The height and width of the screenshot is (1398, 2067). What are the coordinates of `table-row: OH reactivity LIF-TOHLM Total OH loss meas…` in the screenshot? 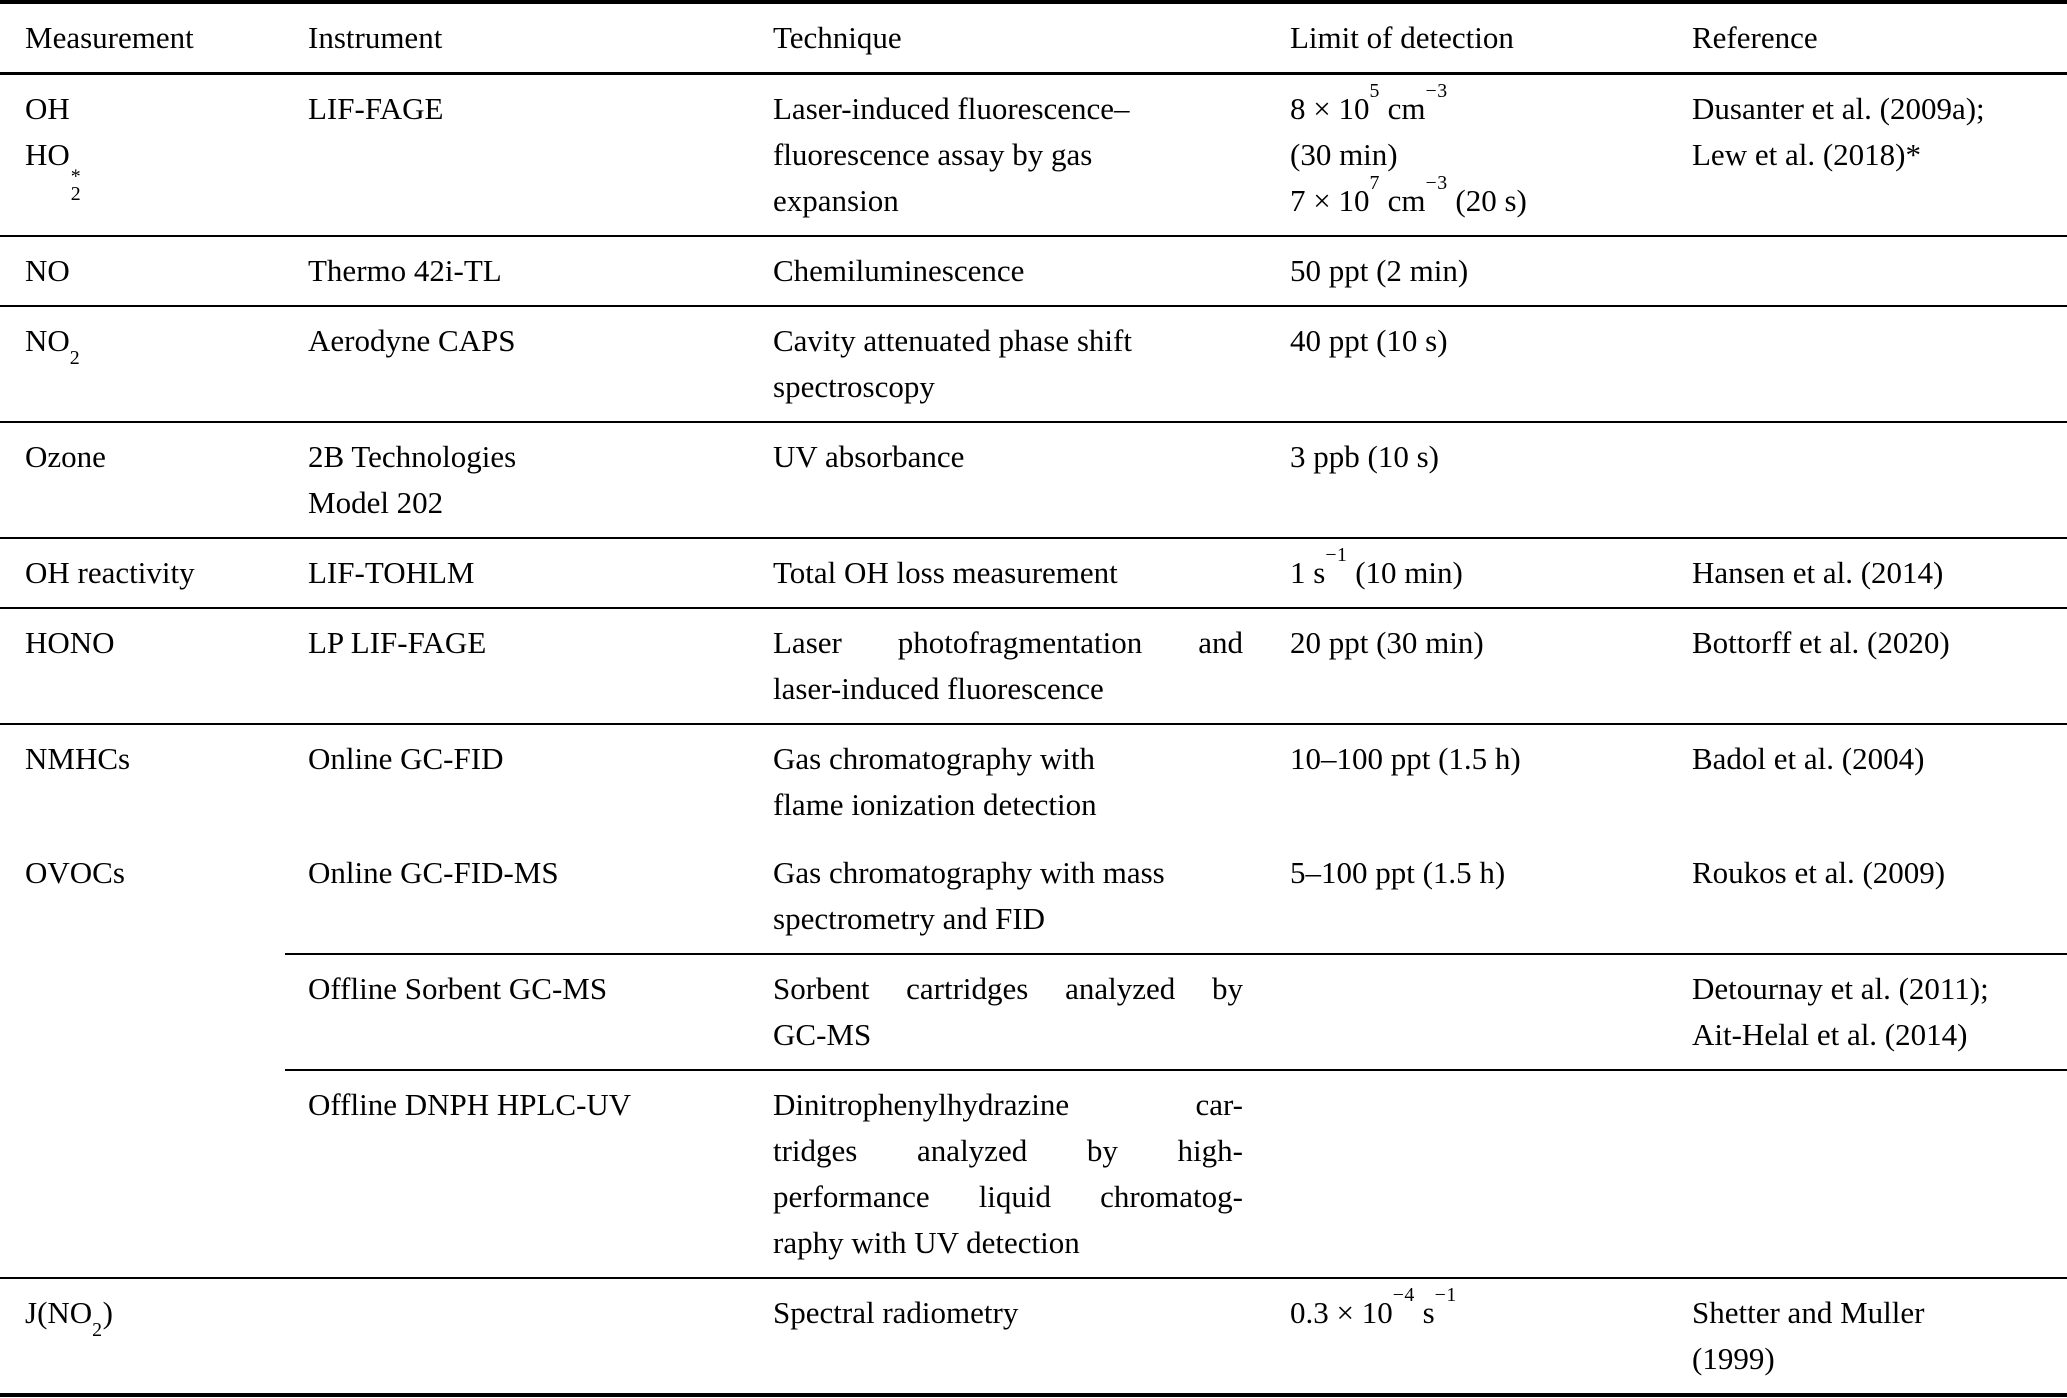 It's located at (1033, 572).